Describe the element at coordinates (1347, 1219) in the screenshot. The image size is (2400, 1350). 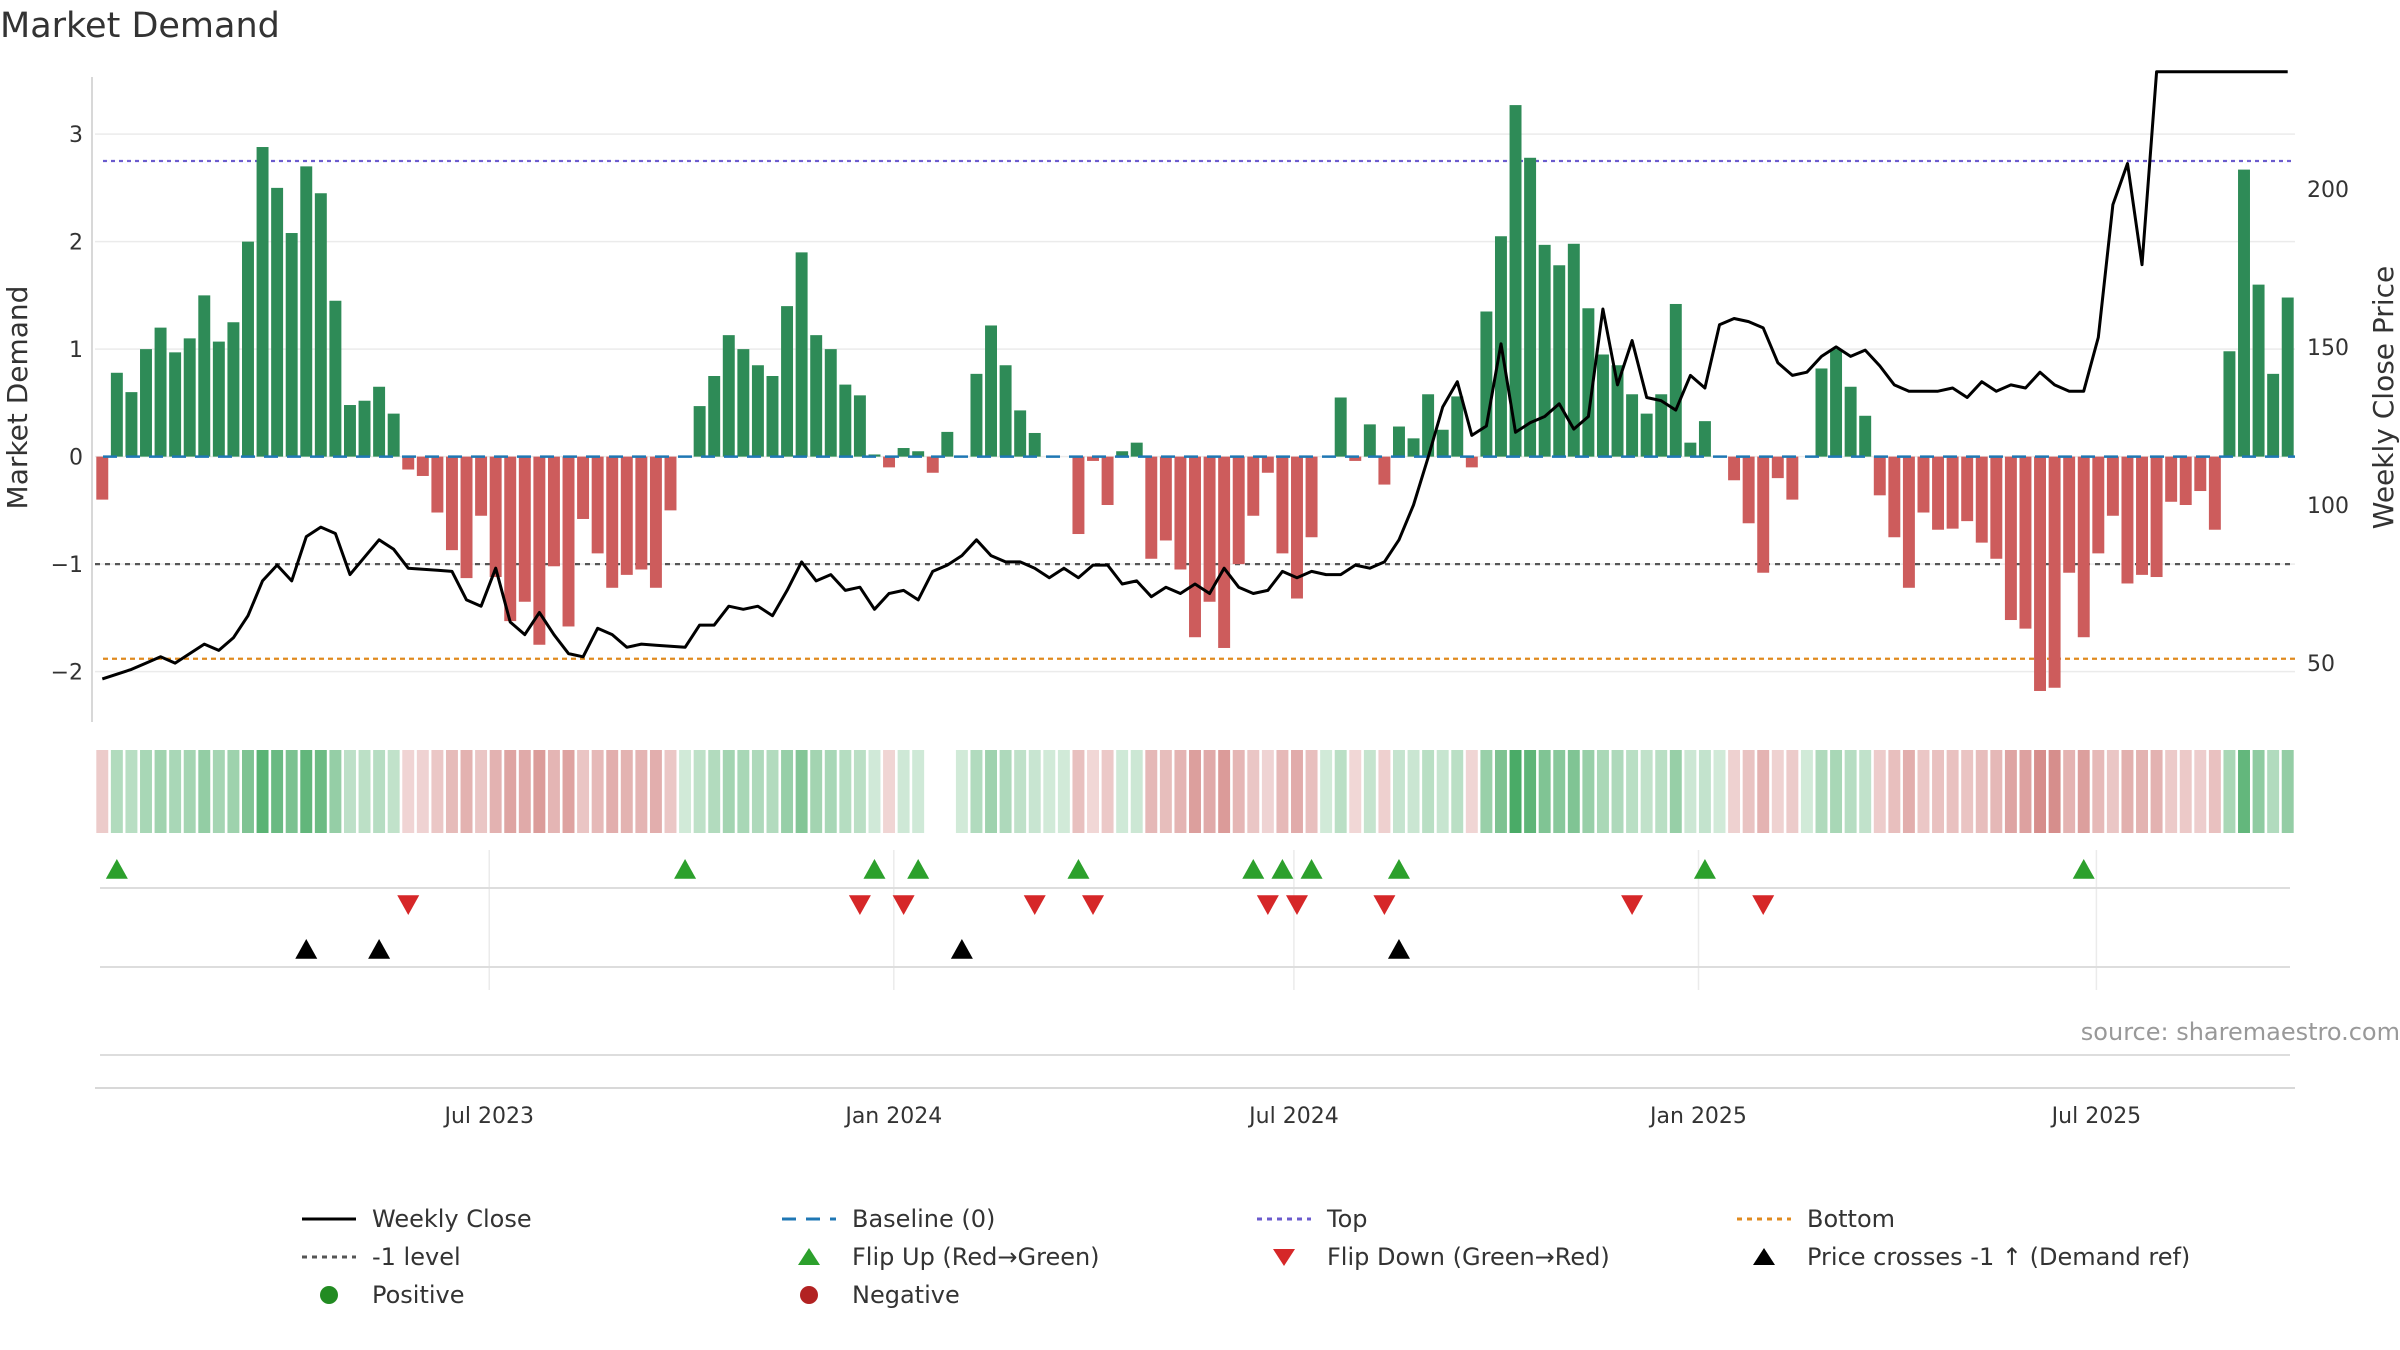
I see `legend-label: Top` at that location.